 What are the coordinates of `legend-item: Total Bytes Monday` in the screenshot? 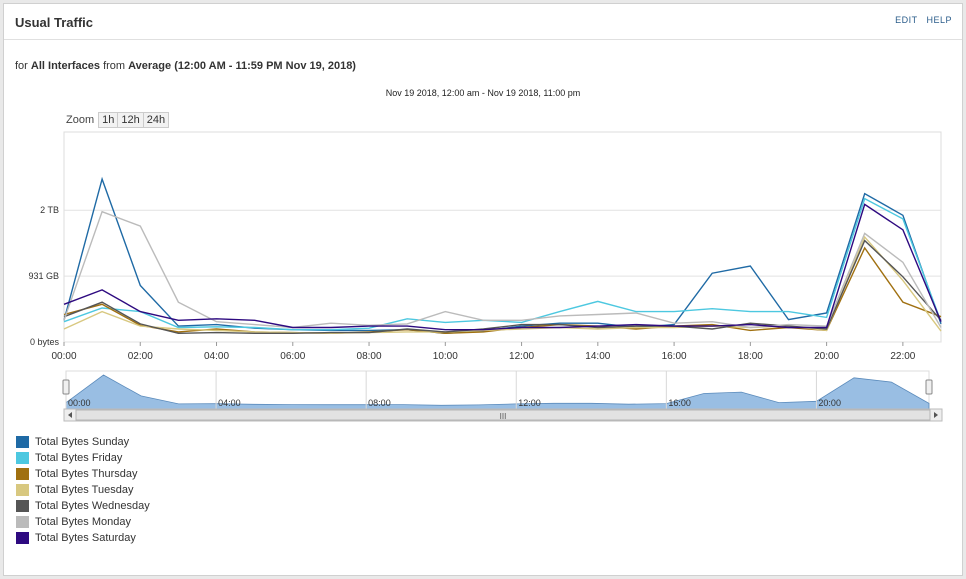 It's located at (83, 522).